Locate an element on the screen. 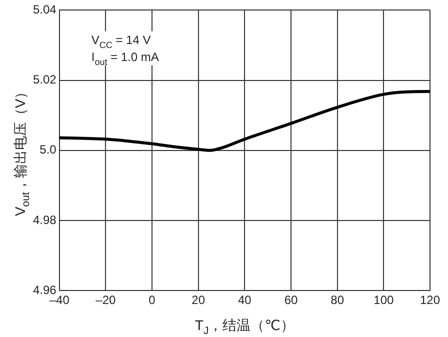 This screenshot has width=448, height=337. x-tick-label: 0 is located at coordinates (152, 300).